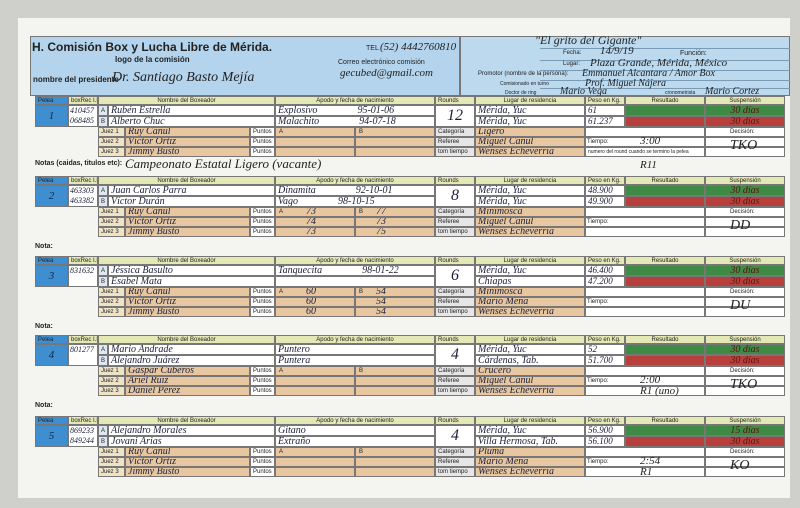 The image size is (800, 508). I want to click on categoria: Minimosca, so click(530, 212).